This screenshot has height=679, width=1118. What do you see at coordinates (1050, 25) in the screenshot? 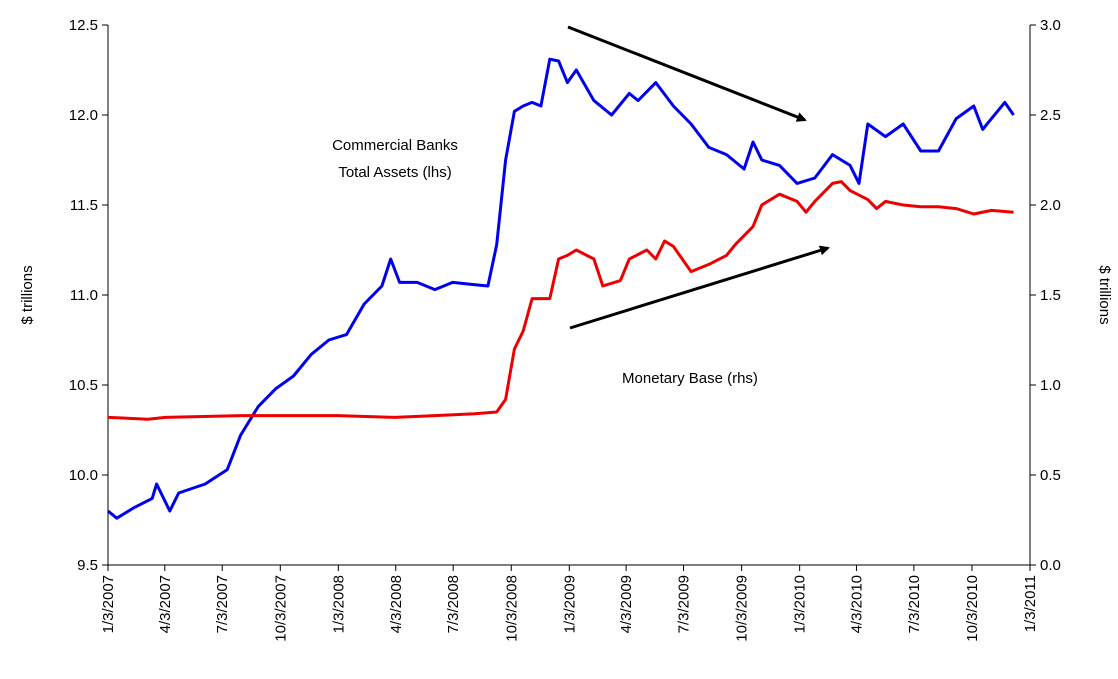
I see `y2-tick-label: 3.0` at bounding box center [1050, 25].